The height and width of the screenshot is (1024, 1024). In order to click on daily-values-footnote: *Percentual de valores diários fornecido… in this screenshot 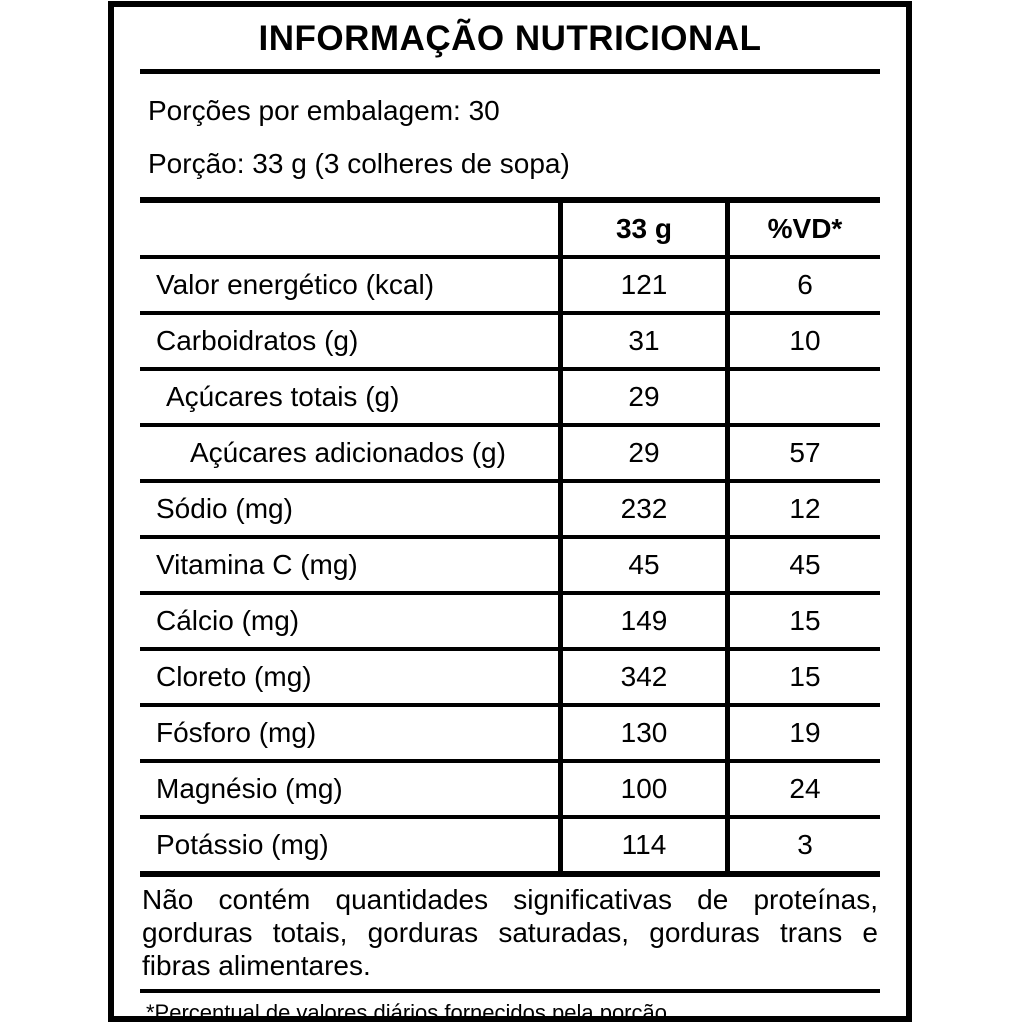, I will do `click(410, 1011)`.